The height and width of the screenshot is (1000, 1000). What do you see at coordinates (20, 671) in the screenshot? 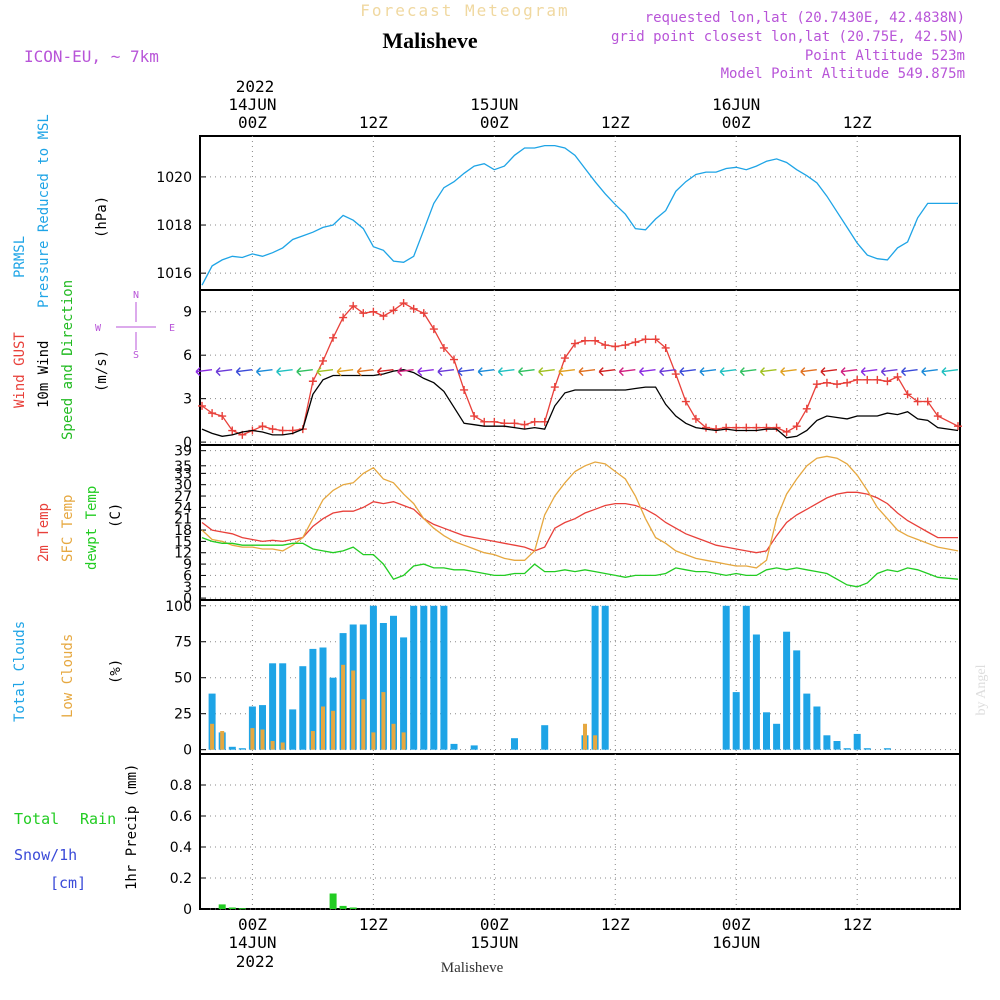
I see `total-clouds-label: Total Clouds` at bounding box center [20, 671].